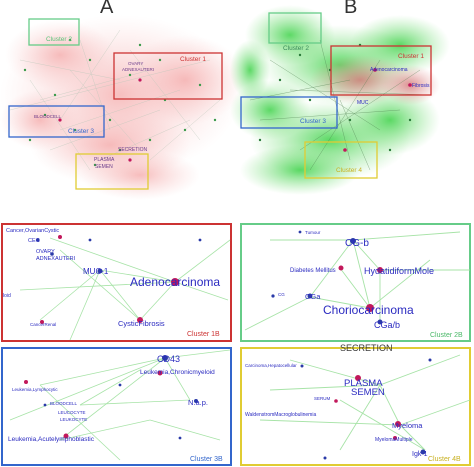 Image resolution: width=474 pixels, height=467 pixels. I want to click on overview-a-cluster1-label: Cluster 1, so click(193, 59).